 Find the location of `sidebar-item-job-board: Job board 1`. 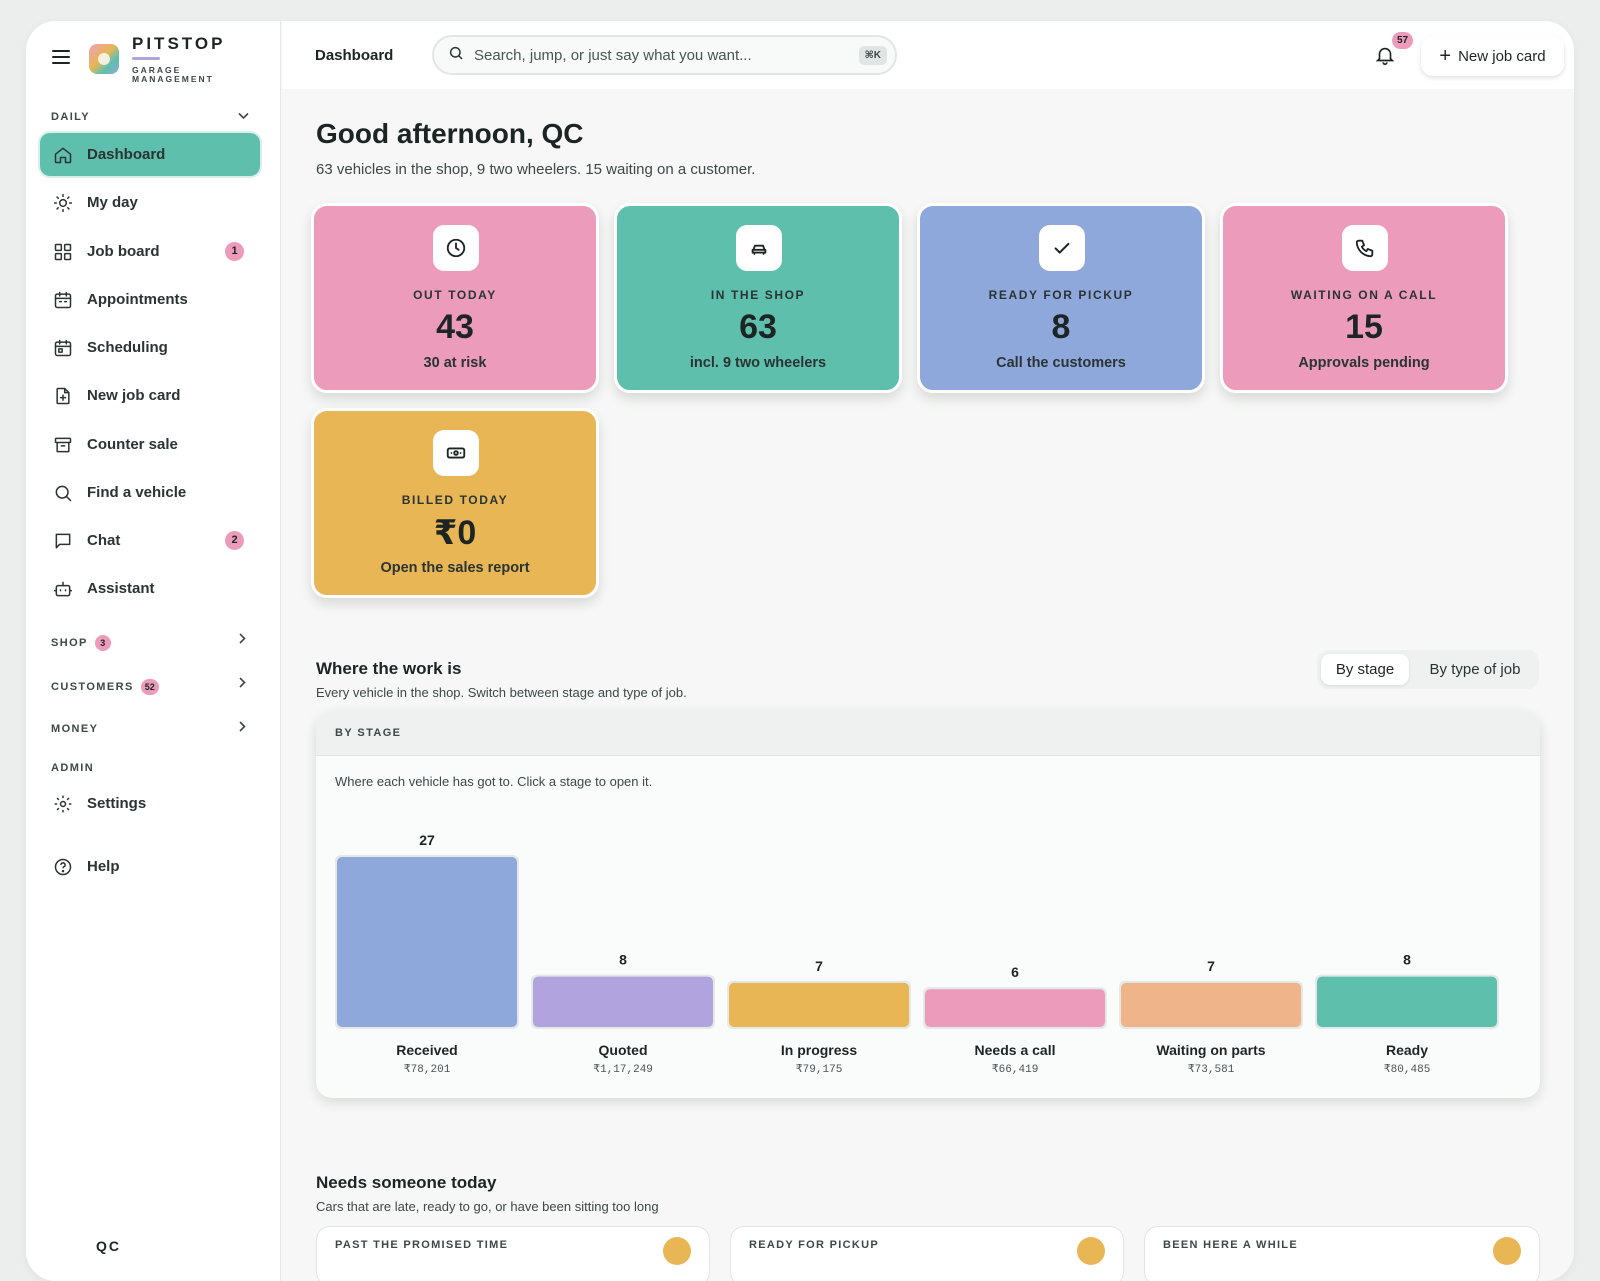

sidebar-item-job-board: Job board 1 is located at coordinates (150, 251).